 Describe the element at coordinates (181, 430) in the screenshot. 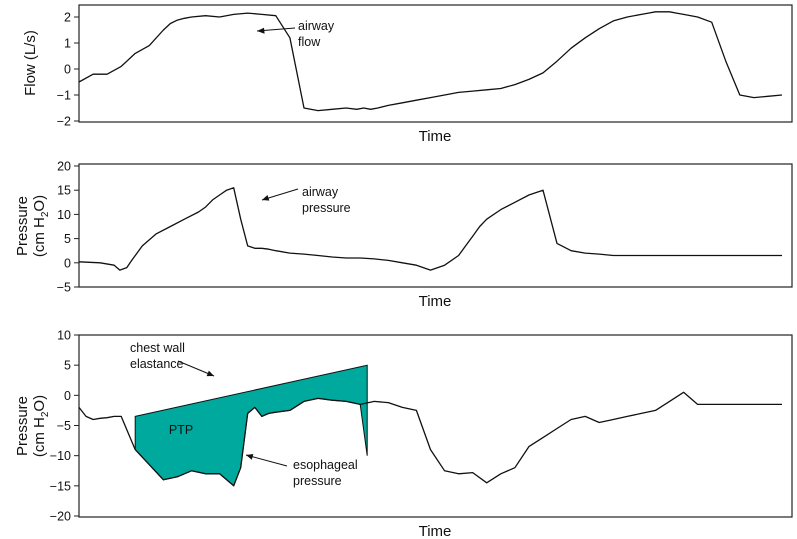

I see `ptp-label: PTP` at that location.